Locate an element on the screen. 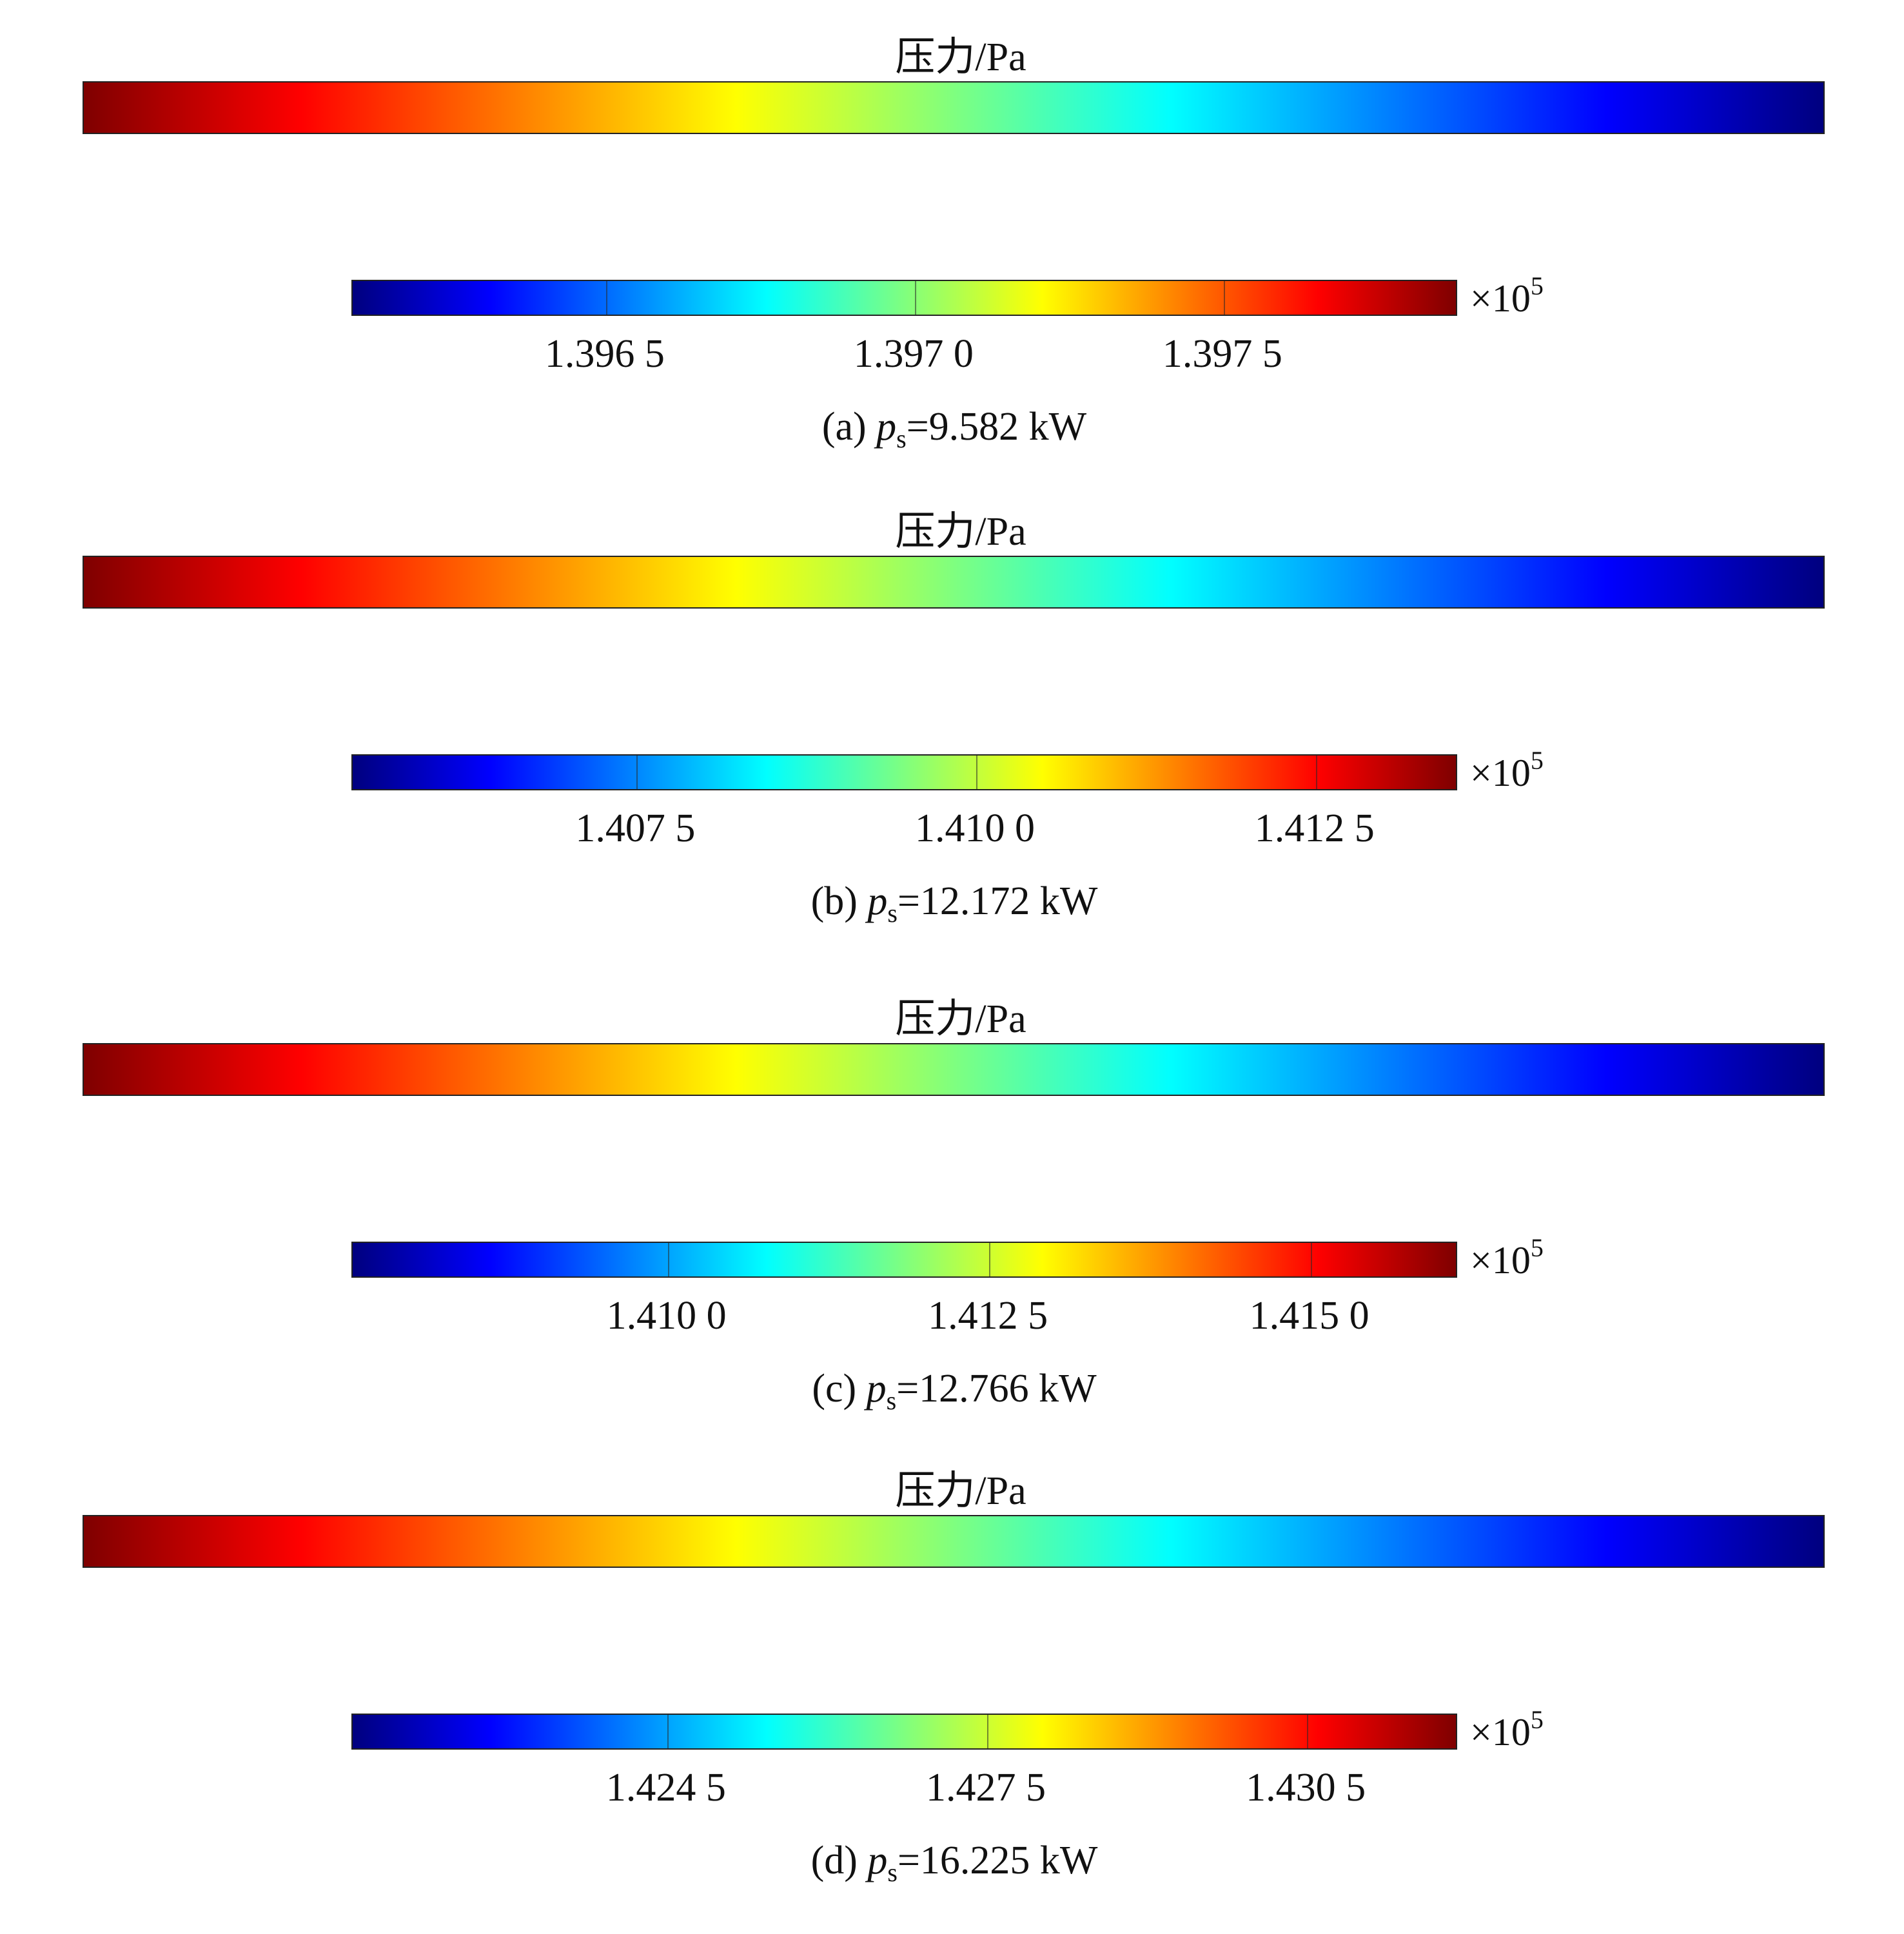 The width and height of the screenshot is (1904, 1934). panel-caption: (c) ps=12.766 kW is located at coordinates (955, 1390).